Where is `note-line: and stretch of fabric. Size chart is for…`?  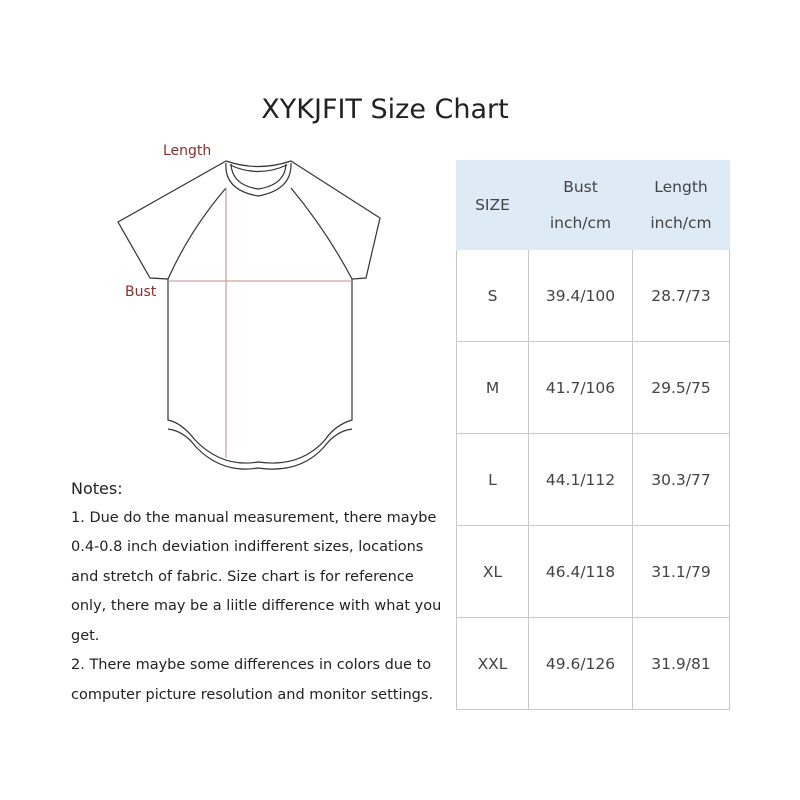 note-line: and stretch of fabric. Size chart is for… is located at coordinates (242, 576).